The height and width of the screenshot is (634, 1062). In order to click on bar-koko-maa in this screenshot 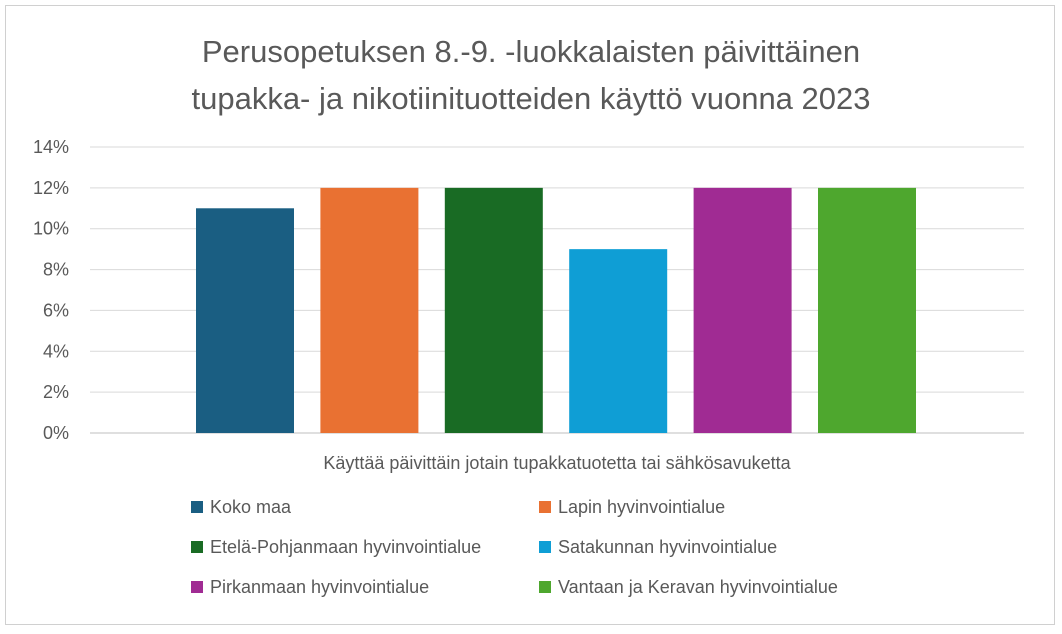, I will do `click(245, 320)`.